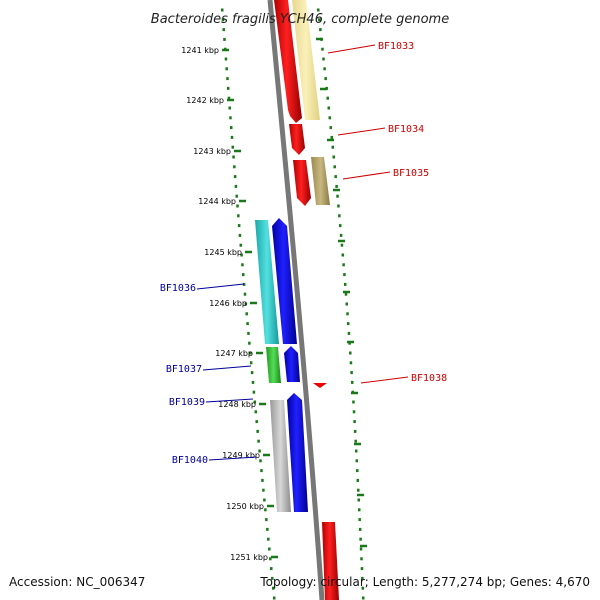 The height and width of the screenshot is (600, 600). What do you see at coordinates (184, 369) in the screenshot?
I see `gene-label-bf1037: BF1037` at bounding box center [184, 369].